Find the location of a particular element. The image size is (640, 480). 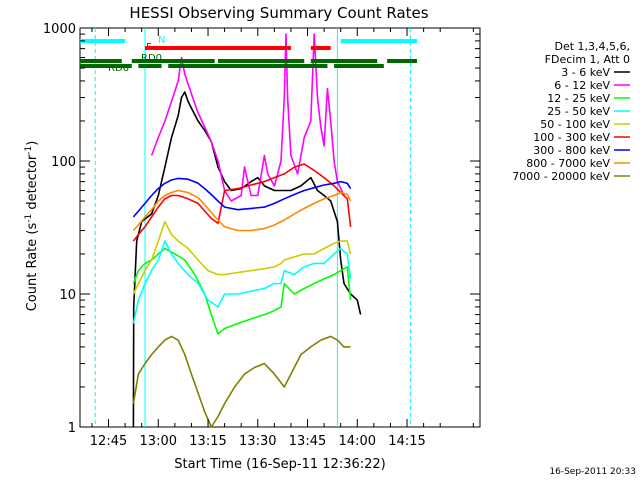

legend-label: 100 - 300 keV is located at coordinates (571, 137).